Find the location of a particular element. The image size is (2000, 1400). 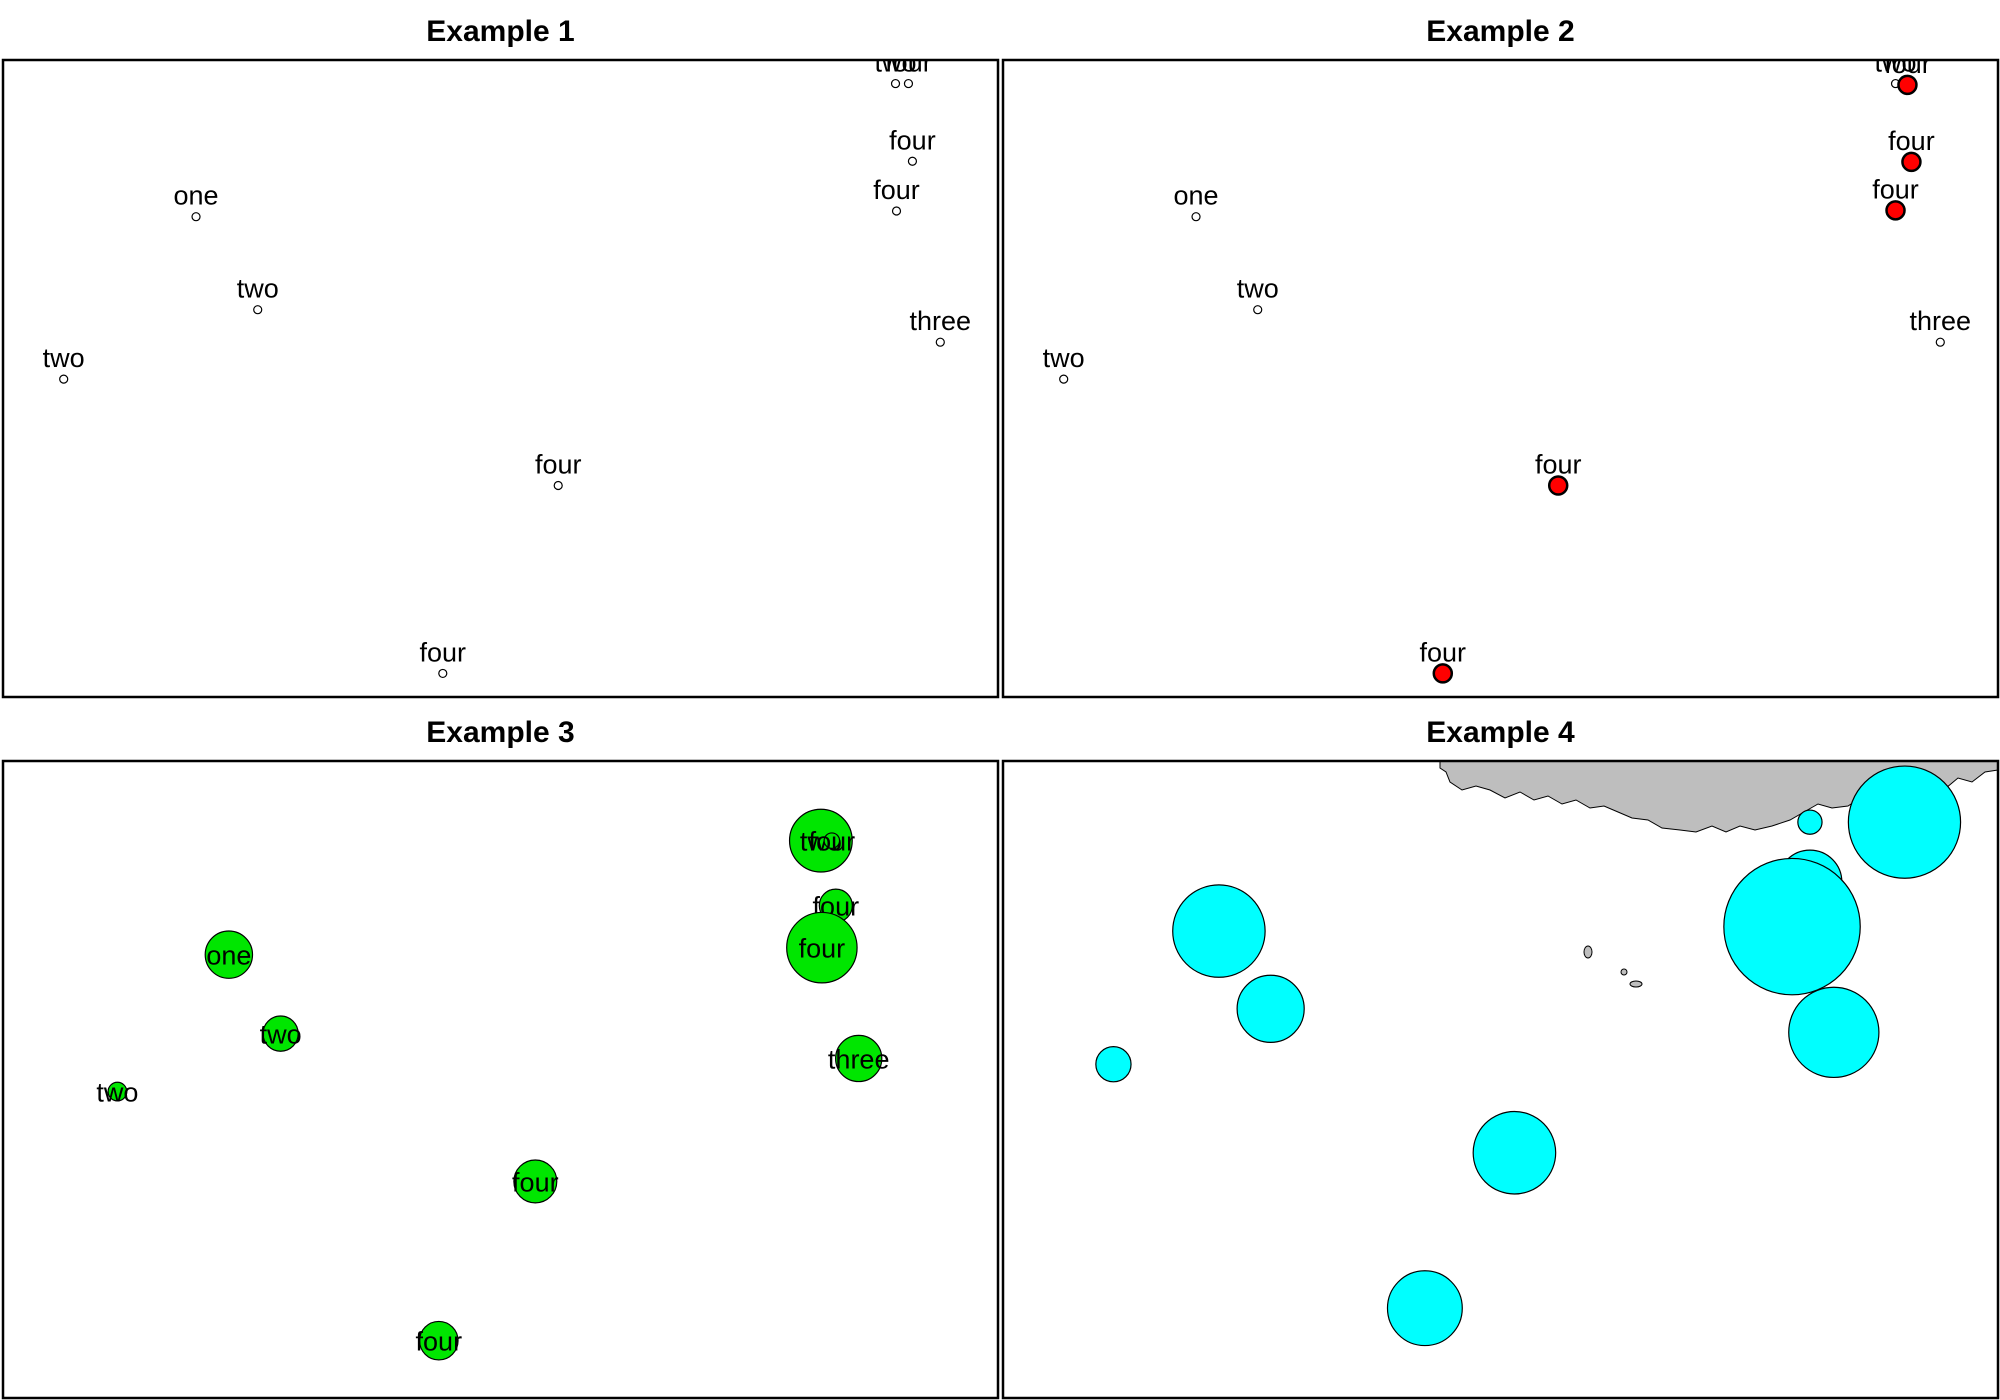

panel-title: Example 2 is located at coordinates (1500, 31).